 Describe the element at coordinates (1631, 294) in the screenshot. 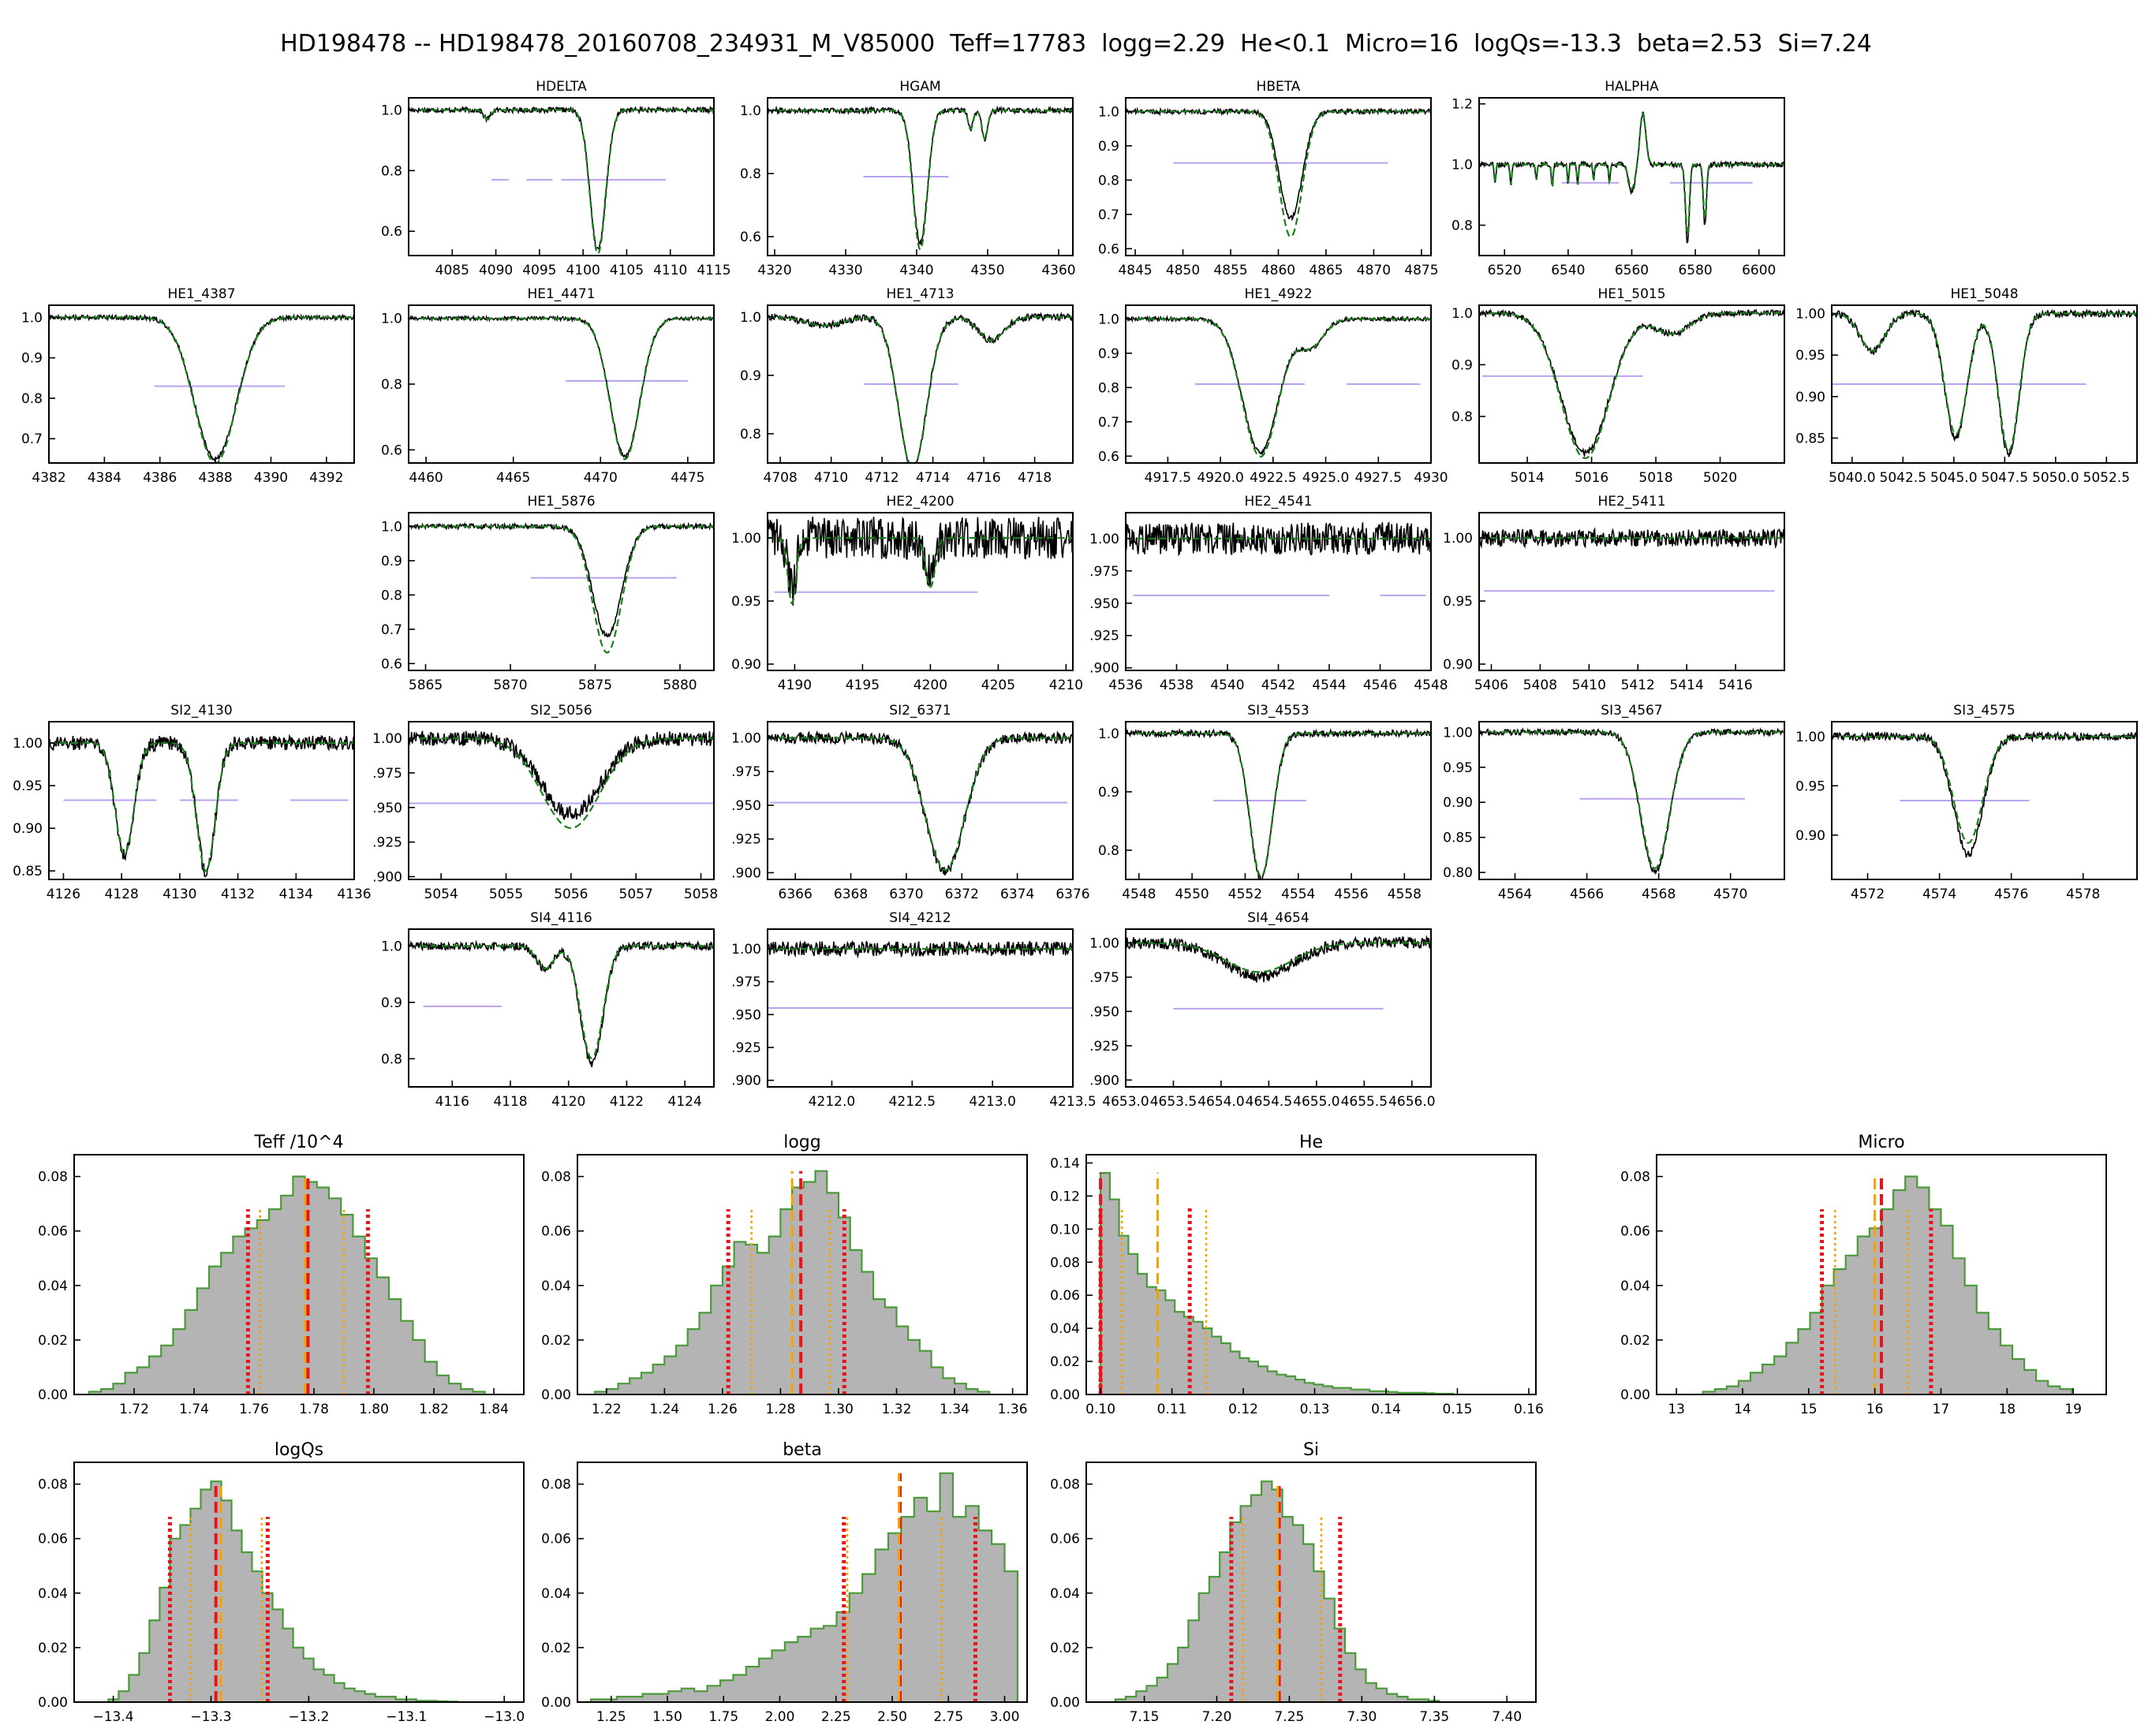

I see `panel-title: HE1_5015` at that location.